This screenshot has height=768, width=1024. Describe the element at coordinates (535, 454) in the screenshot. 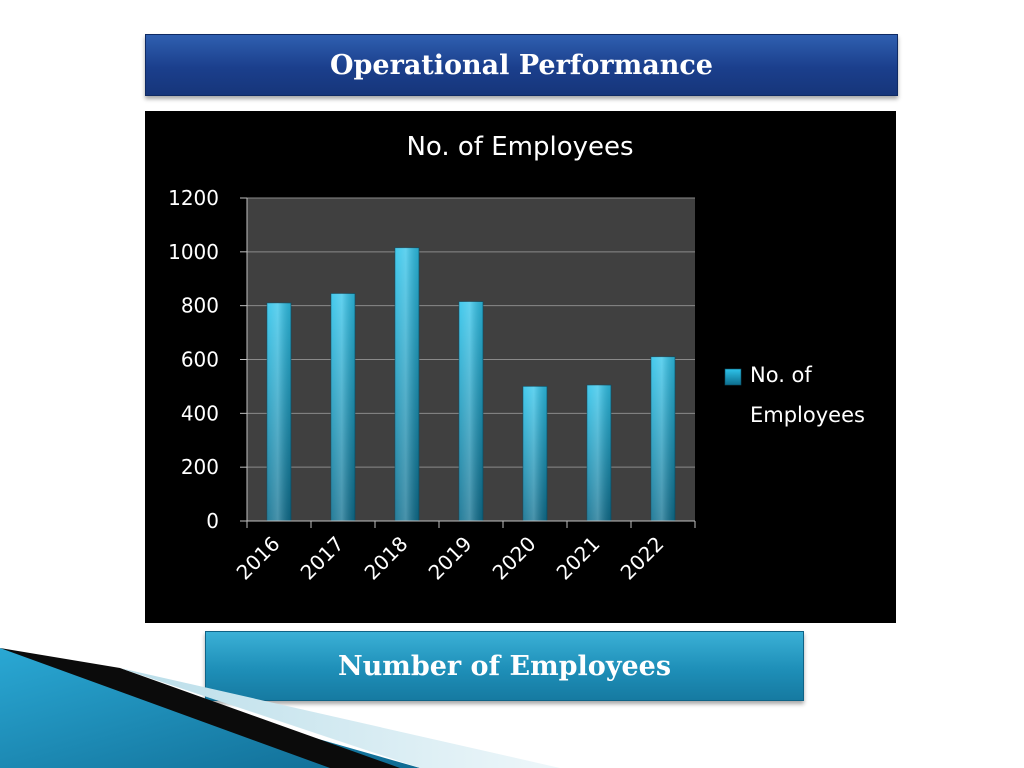

I see `bar-2020` at that location.